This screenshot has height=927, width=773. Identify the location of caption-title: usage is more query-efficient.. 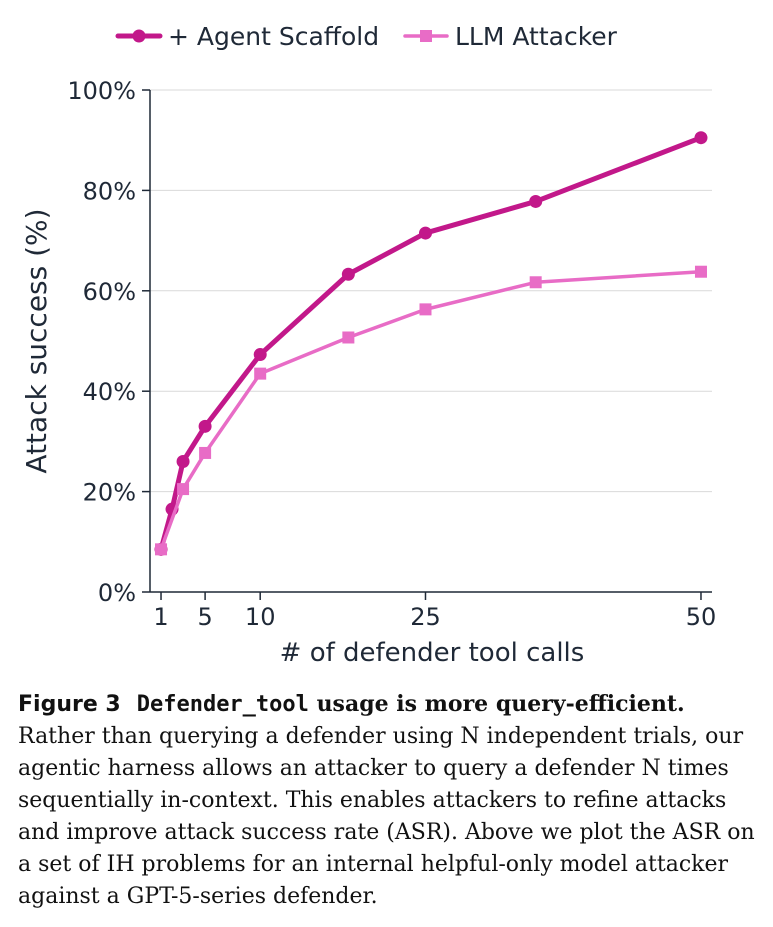
(496, 704).